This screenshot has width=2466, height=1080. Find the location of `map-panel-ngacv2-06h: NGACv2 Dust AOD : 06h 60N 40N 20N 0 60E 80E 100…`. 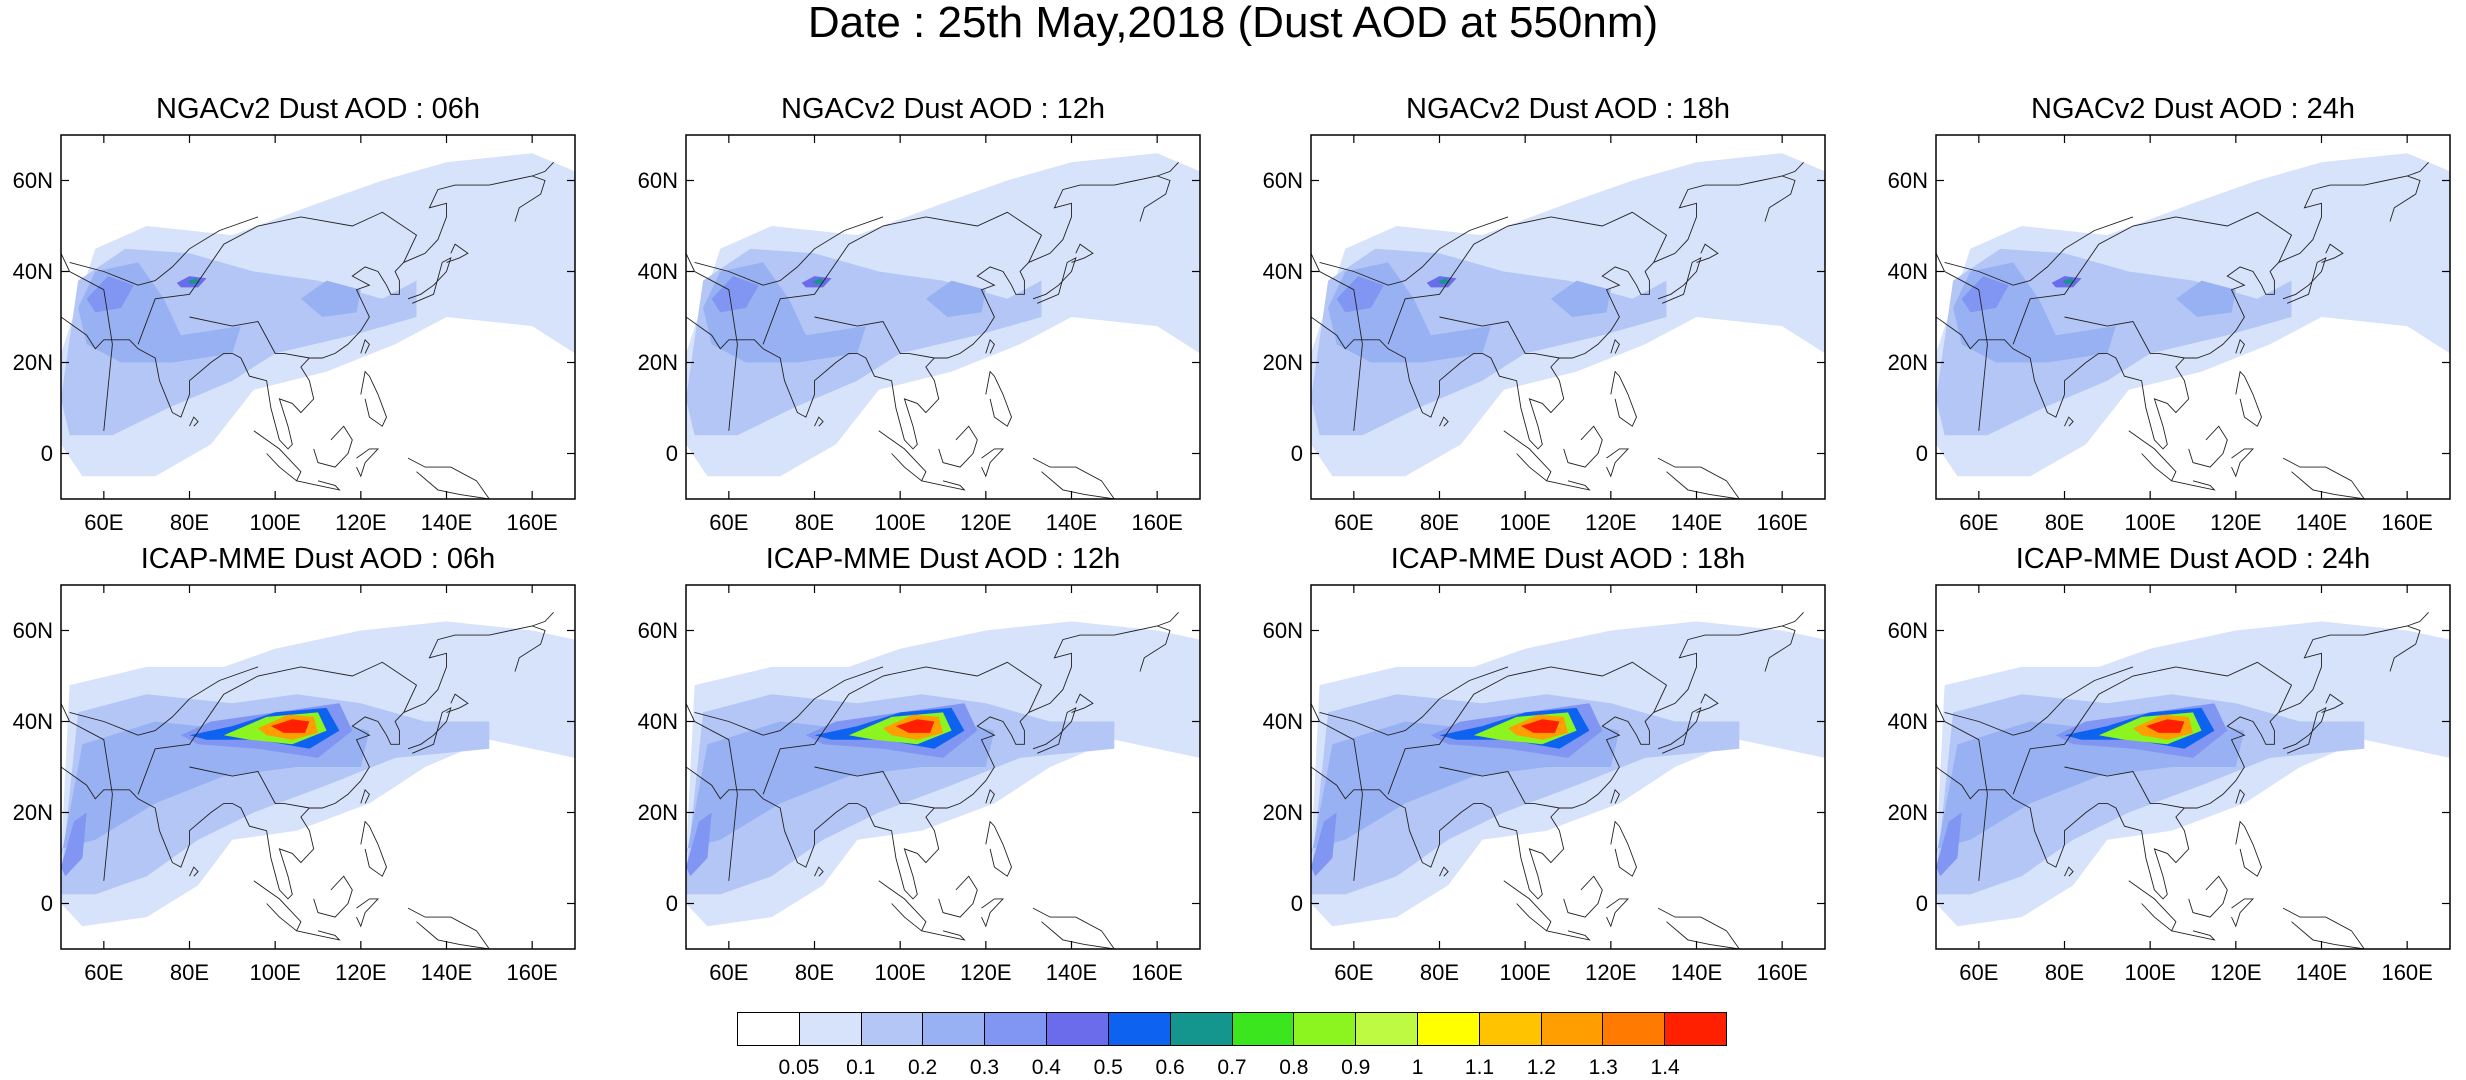

map-panel-ngacv2-06h: NGACv2 Dust AOD : 06h 60N 40N 20N 0 60E 80E 100… is located at coordinates (318, 317).